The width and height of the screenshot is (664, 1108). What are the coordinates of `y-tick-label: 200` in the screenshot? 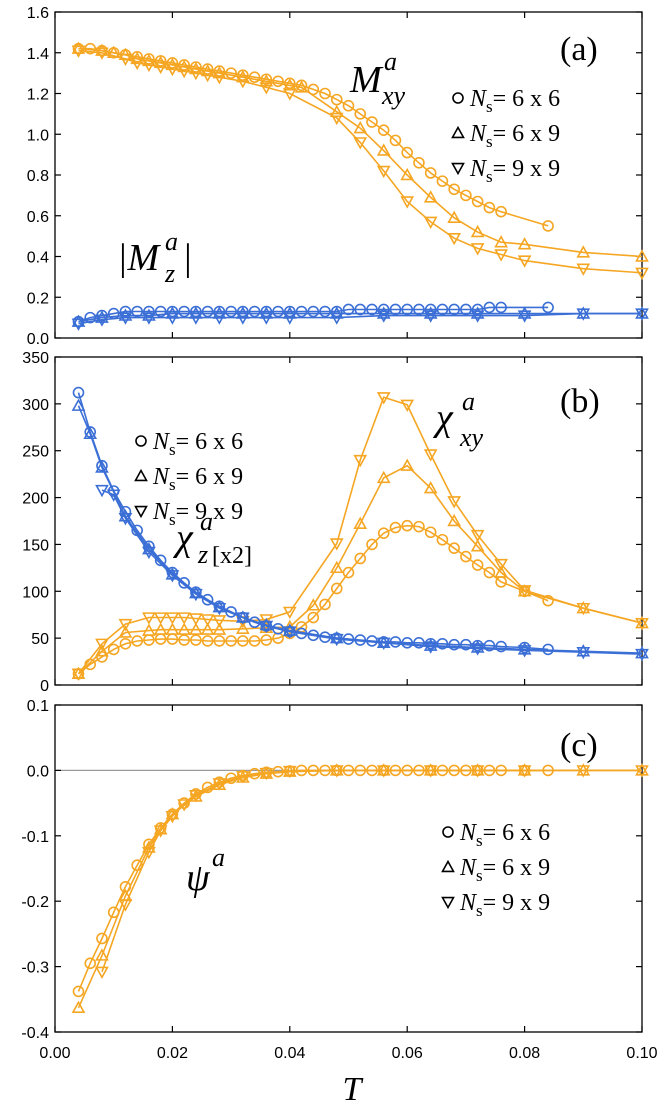 It's located at (35, 499).